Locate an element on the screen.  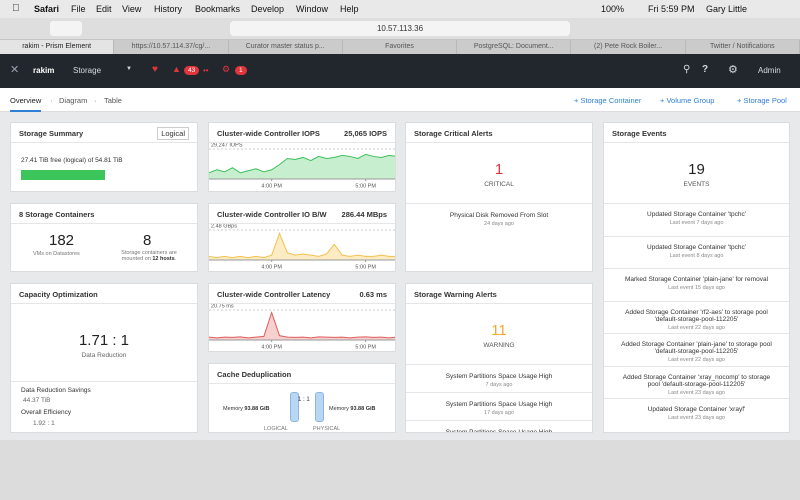
event-dots: •• is located at coordinates (206, 70).